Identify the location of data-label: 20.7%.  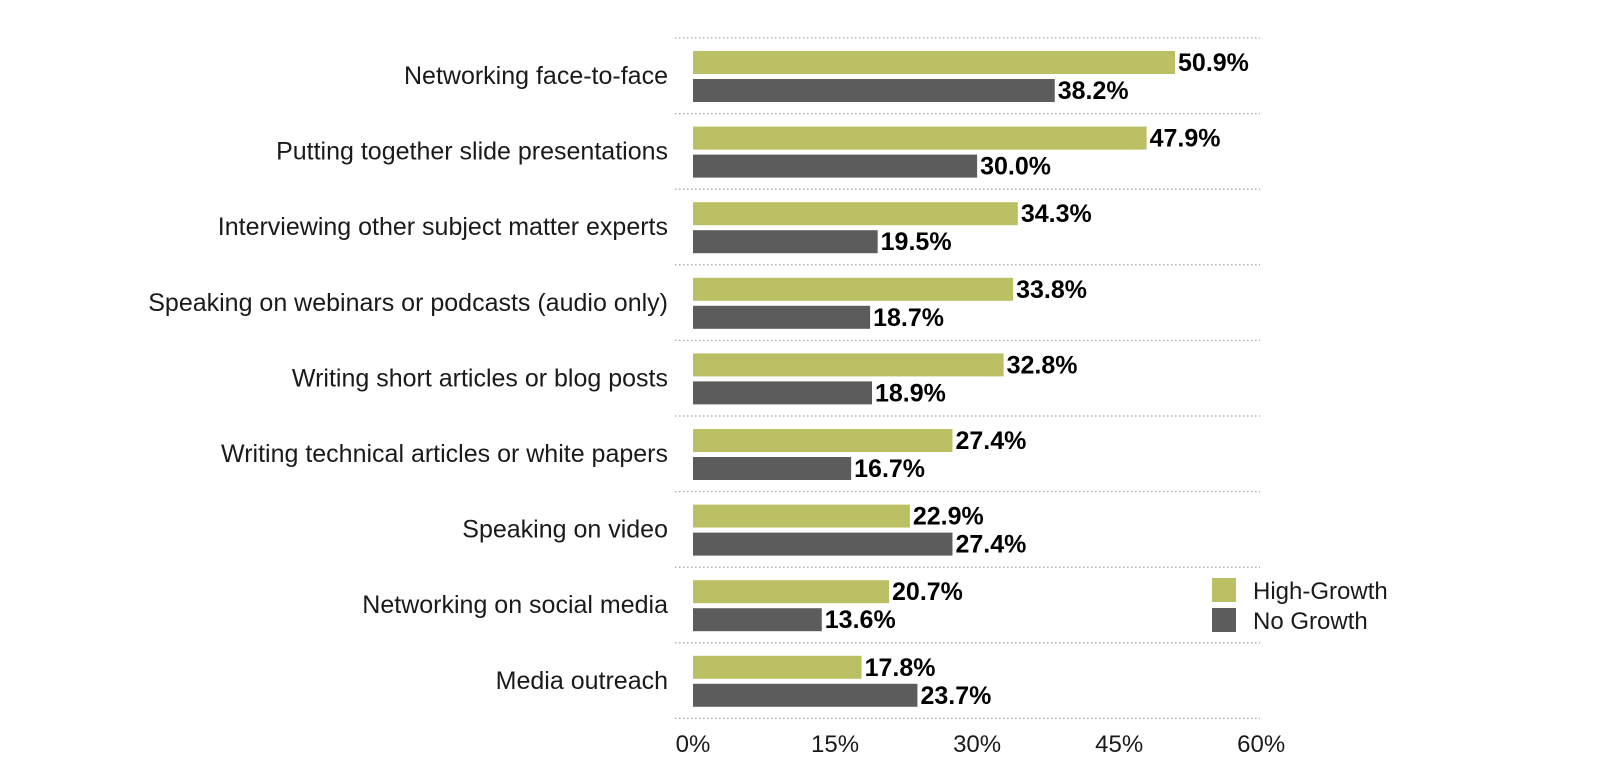
(927, 592).